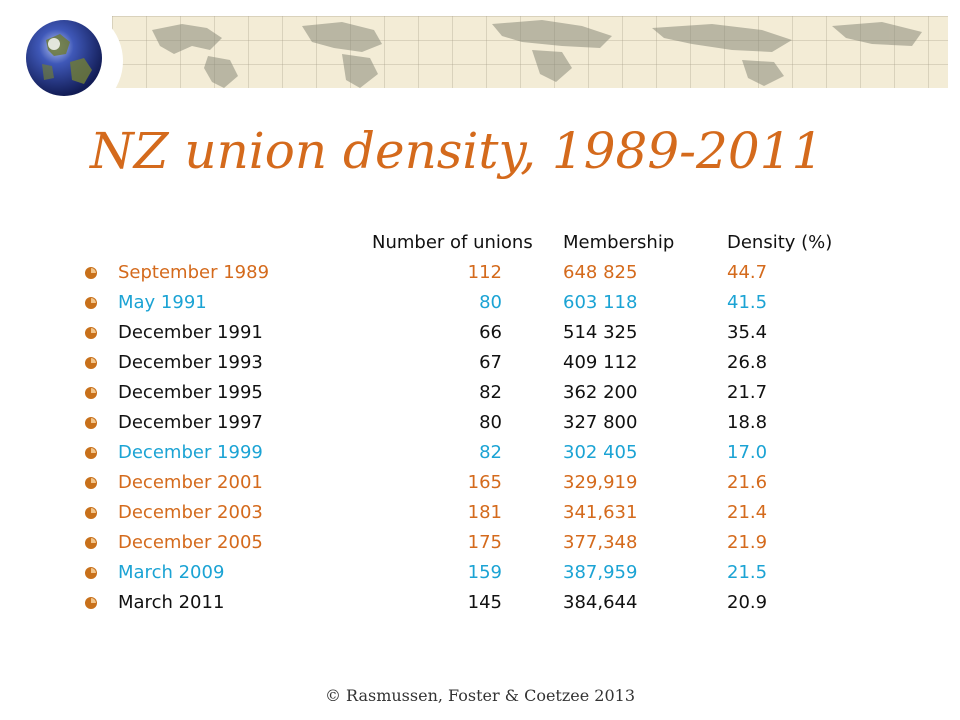 The image size is (960, 720). I want to click on table-row: December 1995 82 362 200 21.7, so click(480, 395).